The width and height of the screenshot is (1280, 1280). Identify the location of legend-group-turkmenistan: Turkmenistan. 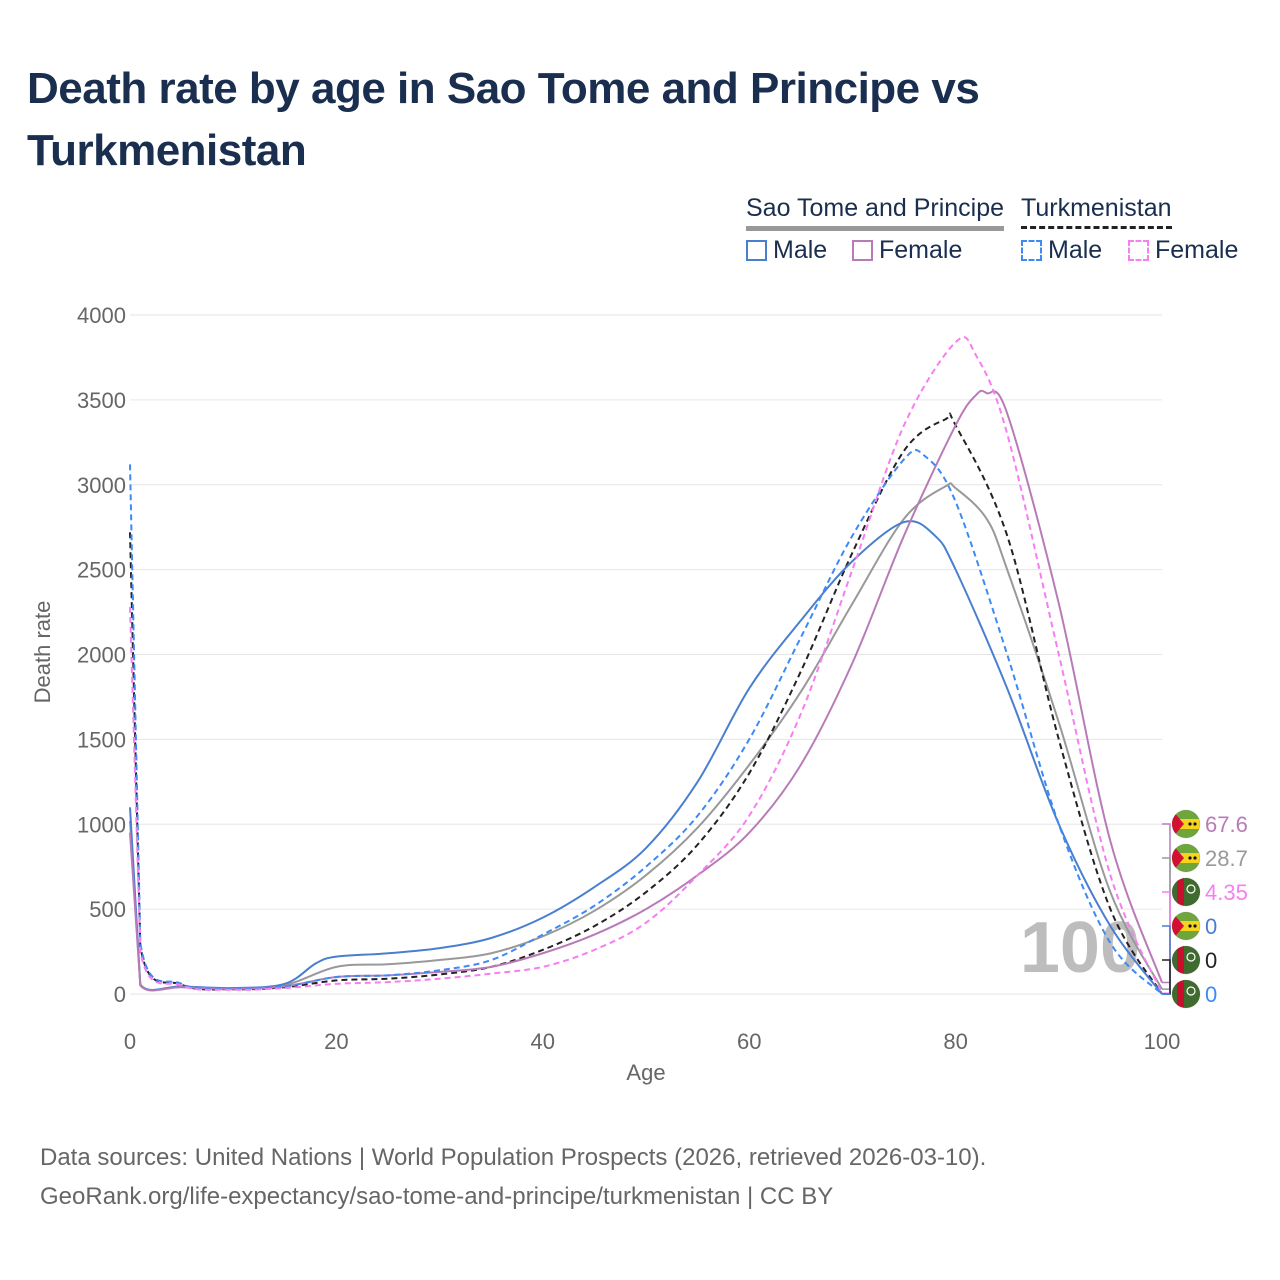
(1096, 211).